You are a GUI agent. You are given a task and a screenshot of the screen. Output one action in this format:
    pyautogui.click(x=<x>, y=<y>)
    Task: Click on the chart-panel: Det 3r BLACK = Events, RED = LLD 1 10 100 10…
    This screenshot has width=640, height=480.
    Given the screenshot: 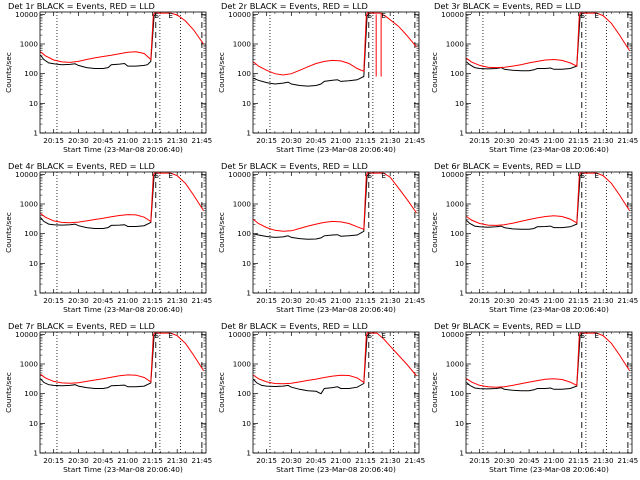 What is the action you would take?
    pyautogui.click(x=532, y=80)
    